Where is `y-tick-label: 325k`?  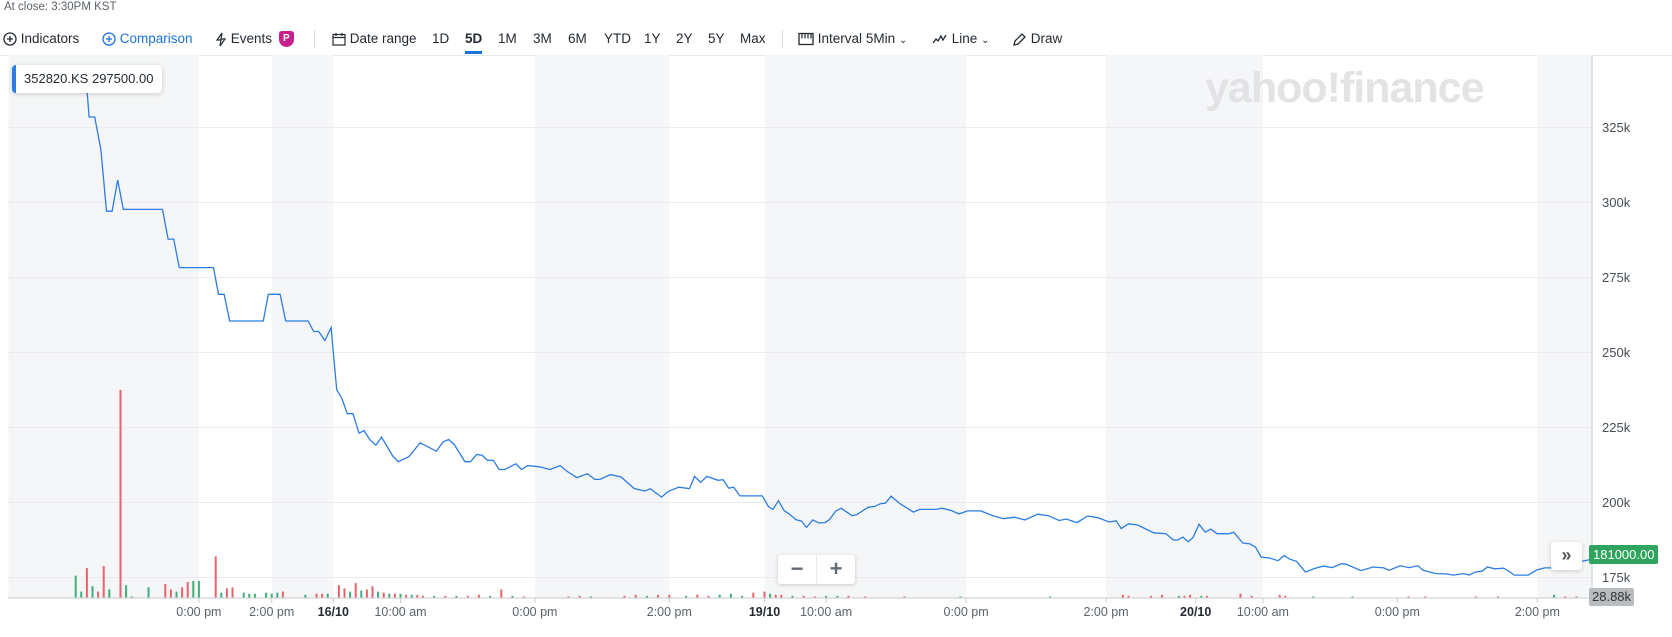 y-tick-label: 325k is located at coordinates (1616, 127).